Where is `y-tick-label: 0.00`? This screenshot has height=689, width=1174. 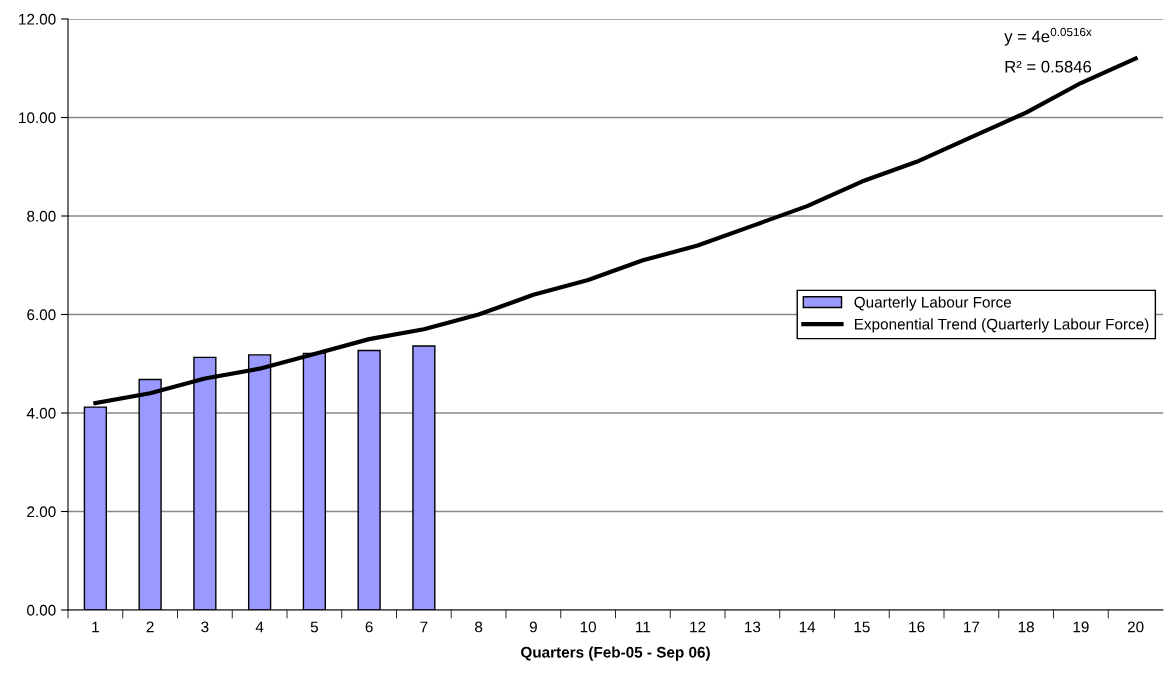 y-tick-label: 0.00 is located at coordinates (41, 610).